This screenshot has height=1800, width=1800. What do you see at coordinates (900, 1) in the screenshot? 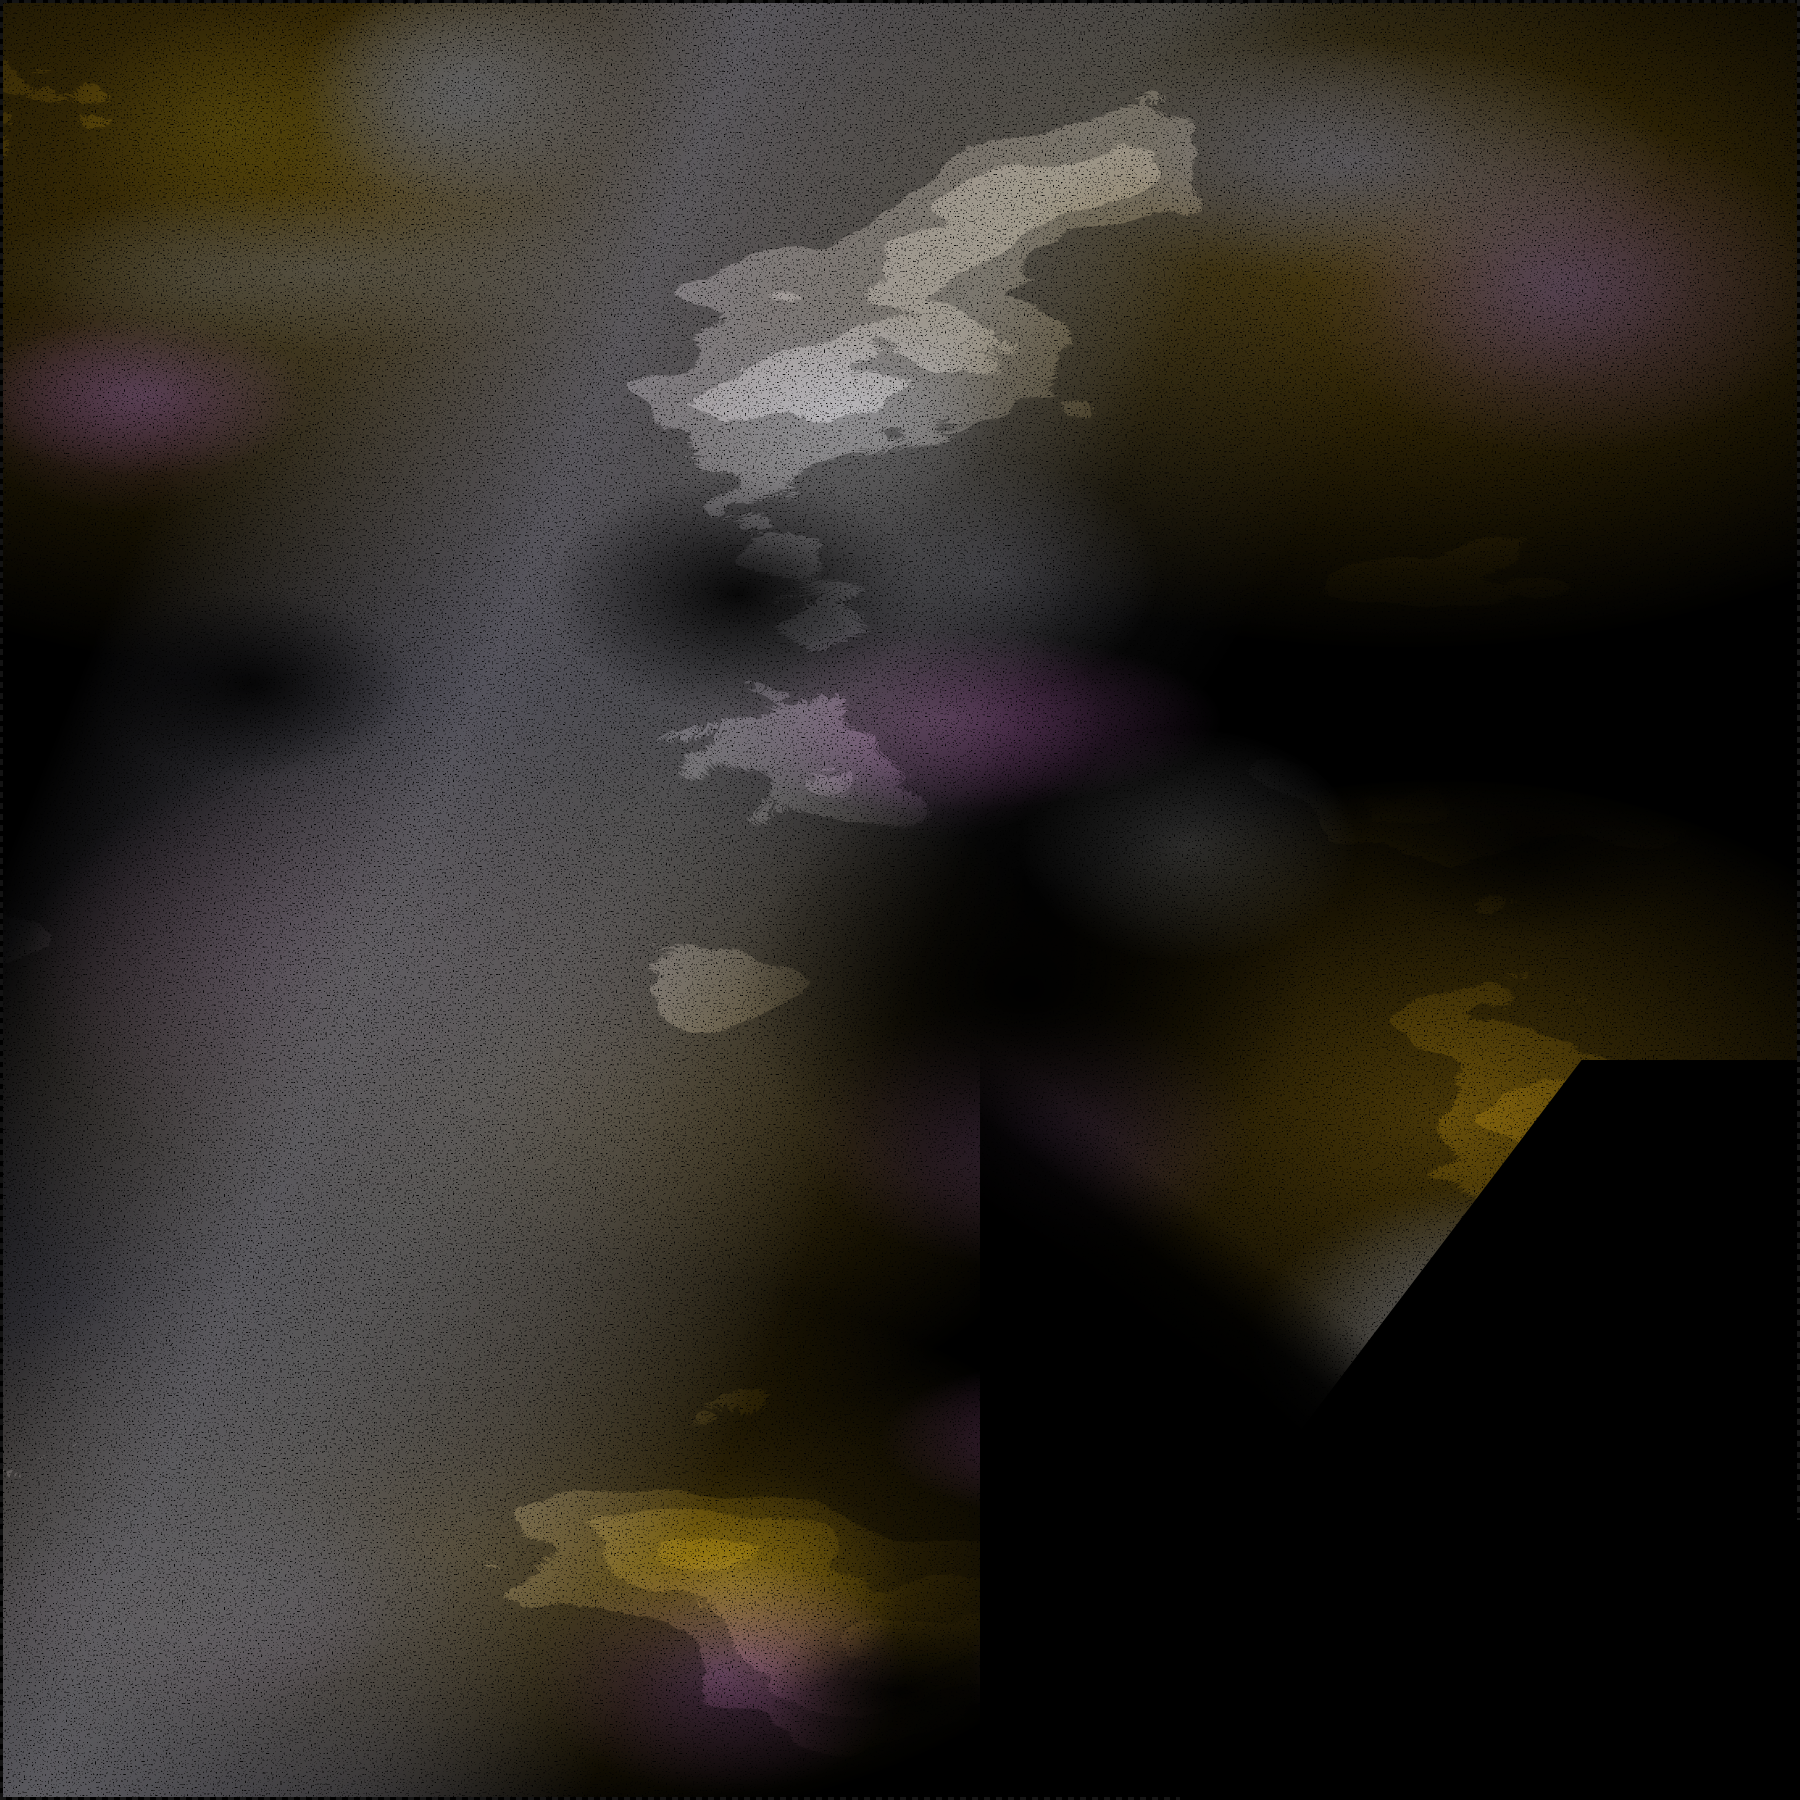
I see `sensor-edge-top` at bounding box center [900, 1].